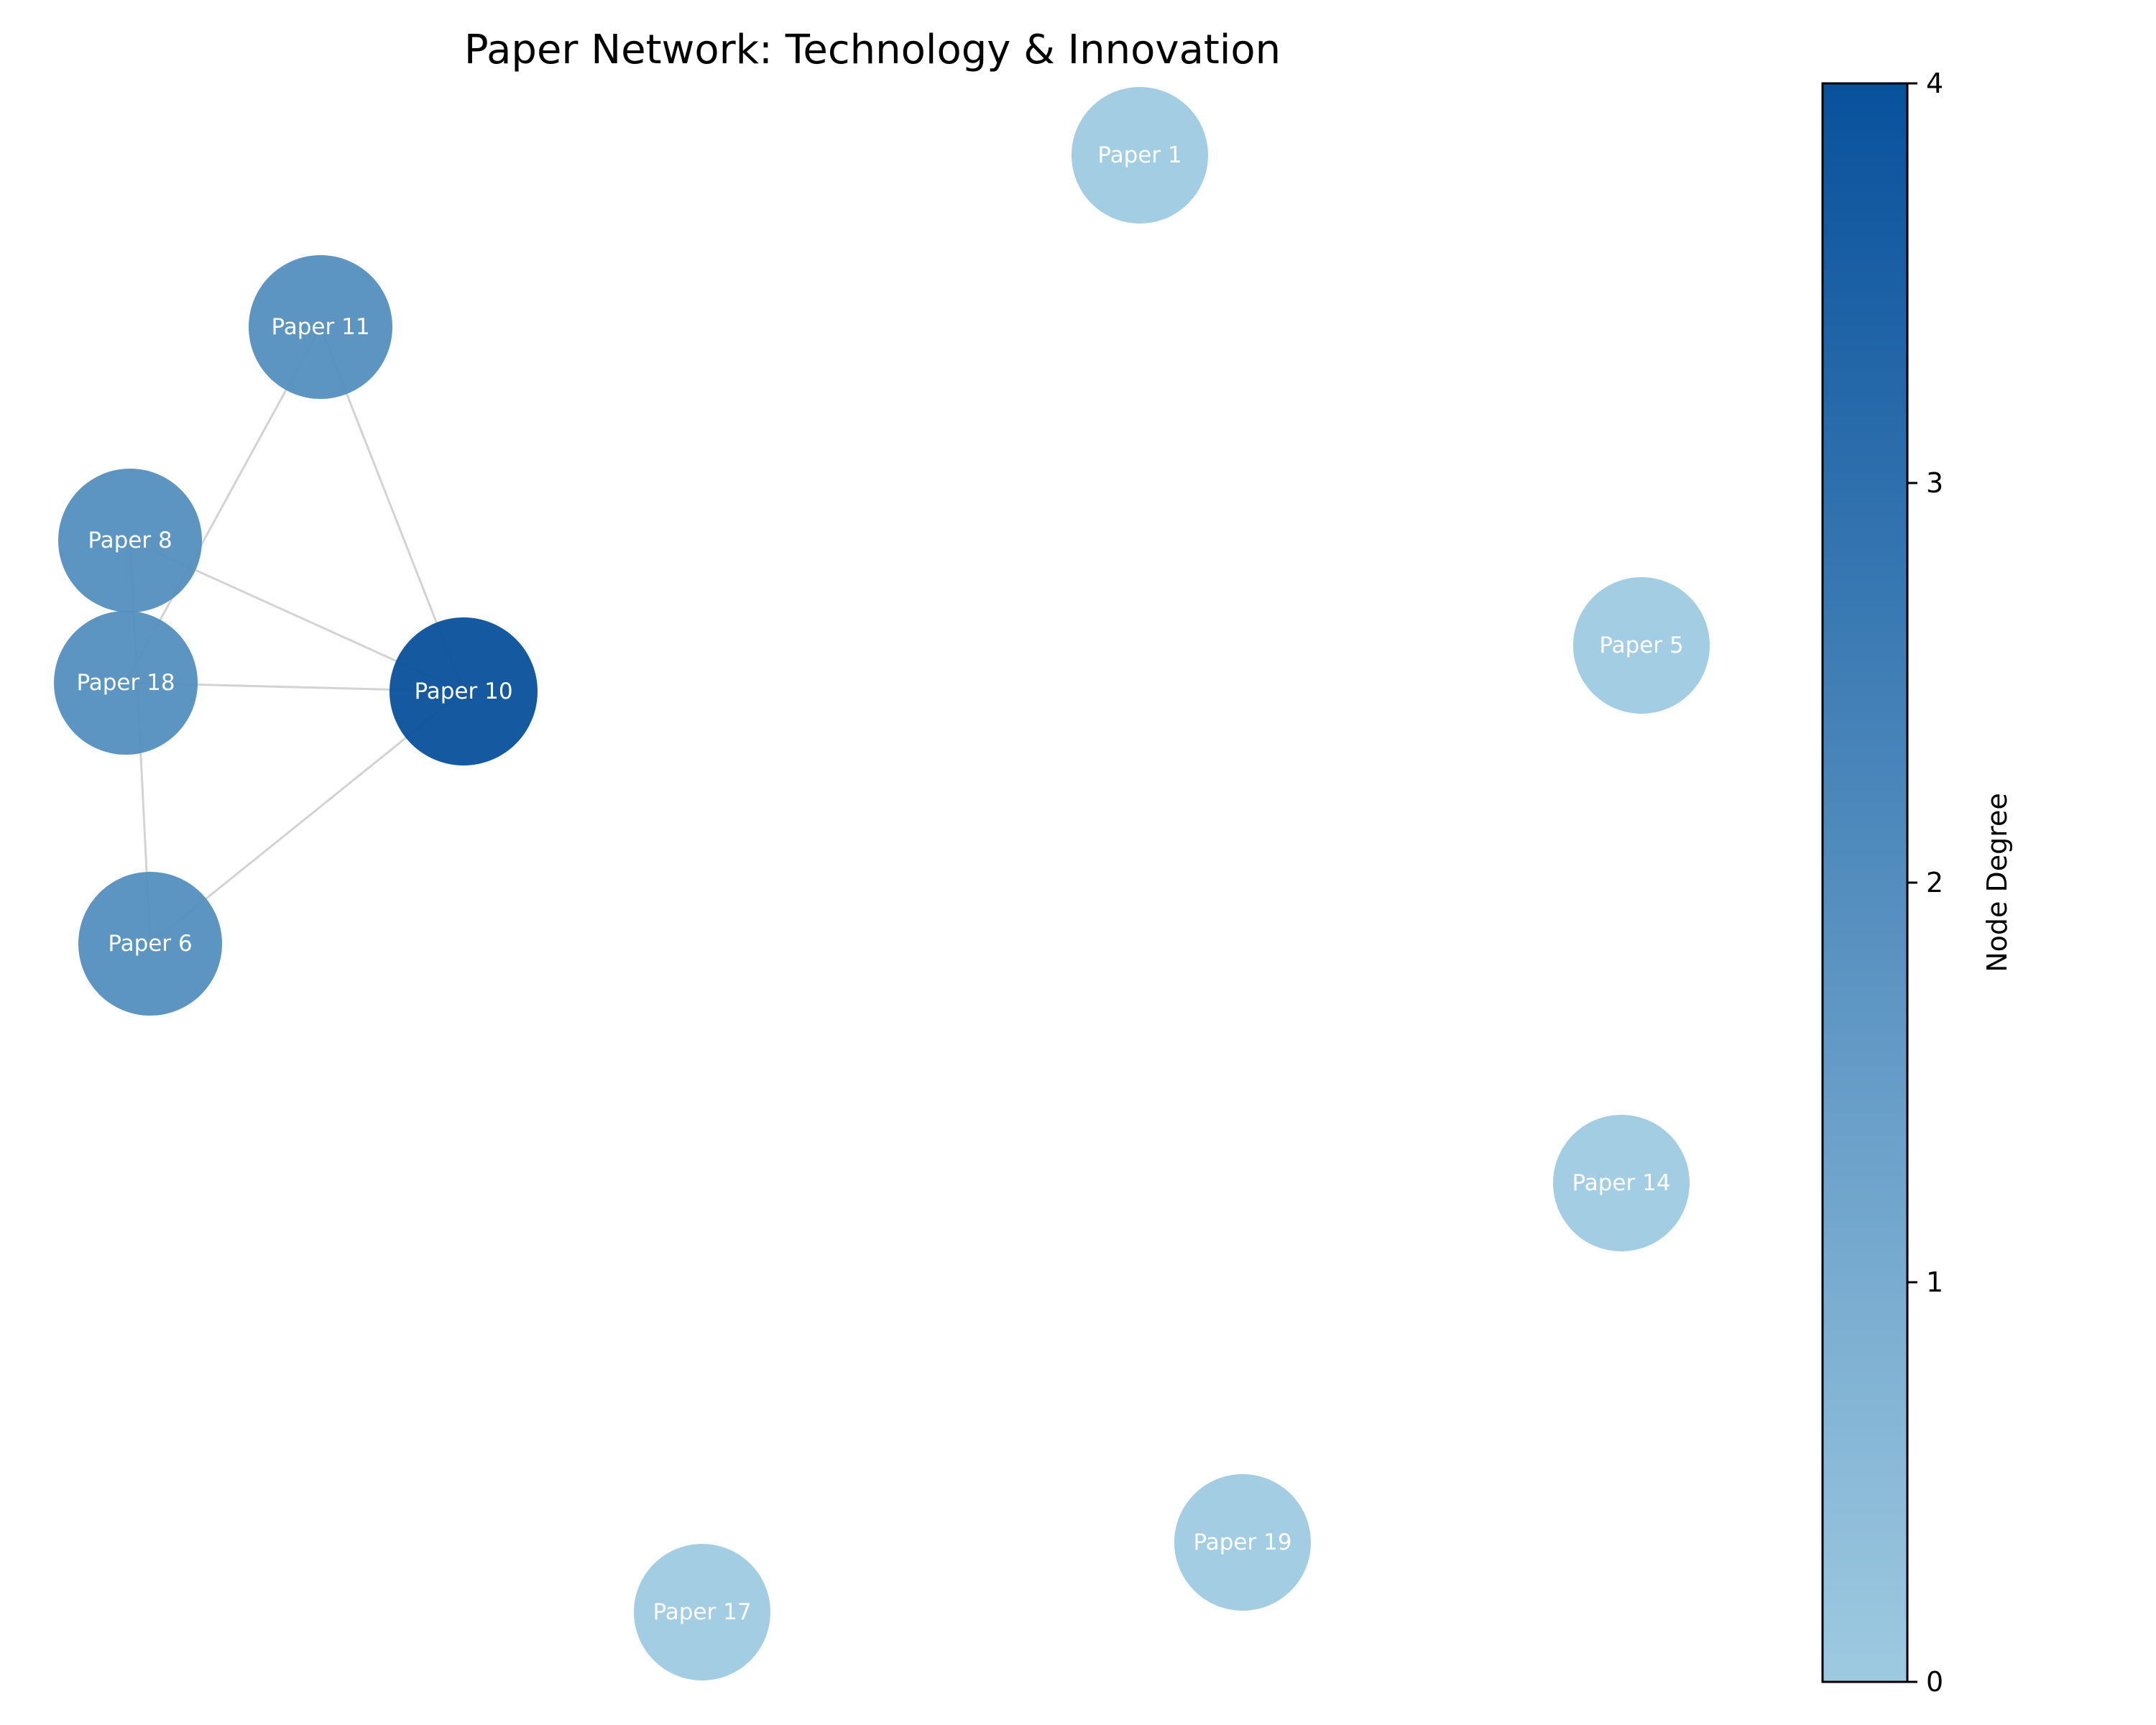 This screenshot has height=1725, width=2156. I want to click on node-label: Paper 5, so click(1641, 645).